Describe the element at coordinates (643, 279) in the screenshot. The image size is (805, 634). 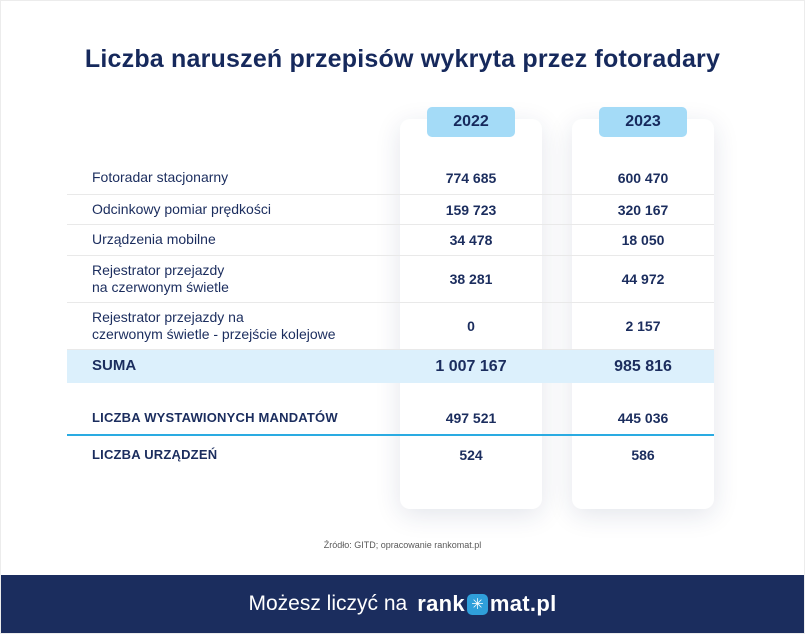
I see `value-2023: 44 972` at that location.